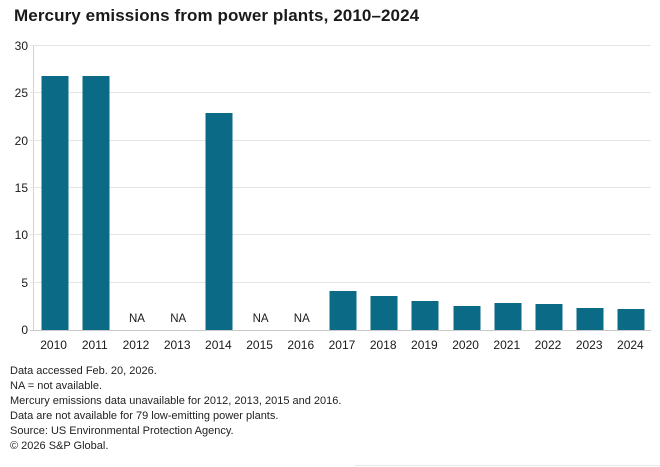 Image resolution: width=660 pixels, height=467 pixels. Describe the element at coordinates (590, 319) in the screenshot. I see `bar-2023` at that location.